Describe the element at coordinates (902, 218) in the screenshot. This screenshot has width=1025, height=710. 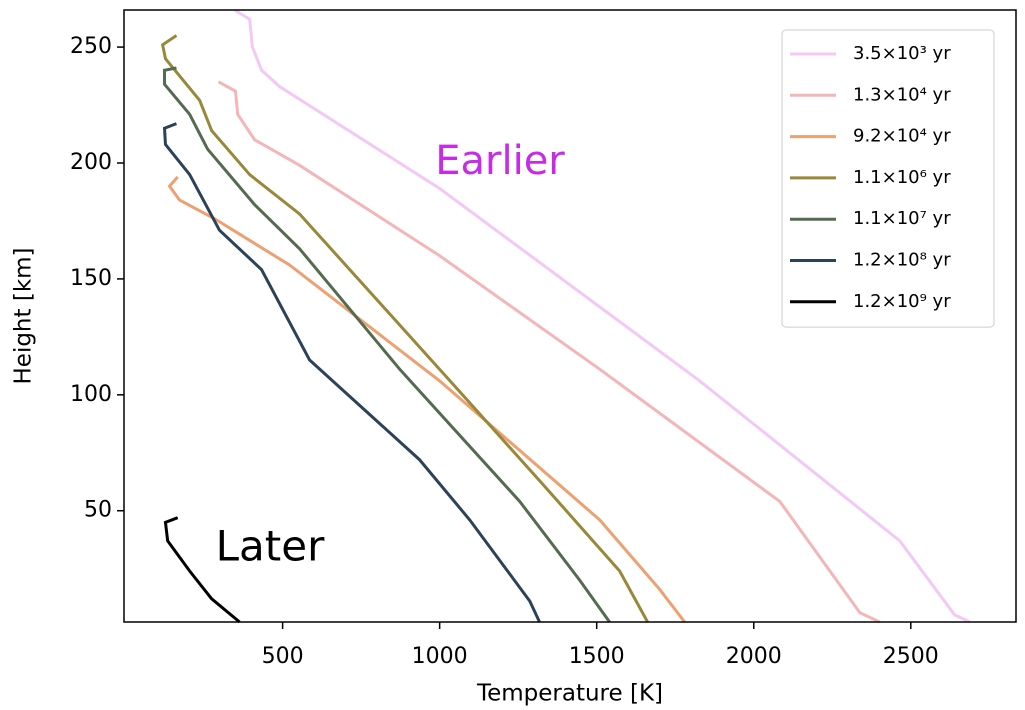
I see `legend-label: 1.1×10⁷ yr` at that location.